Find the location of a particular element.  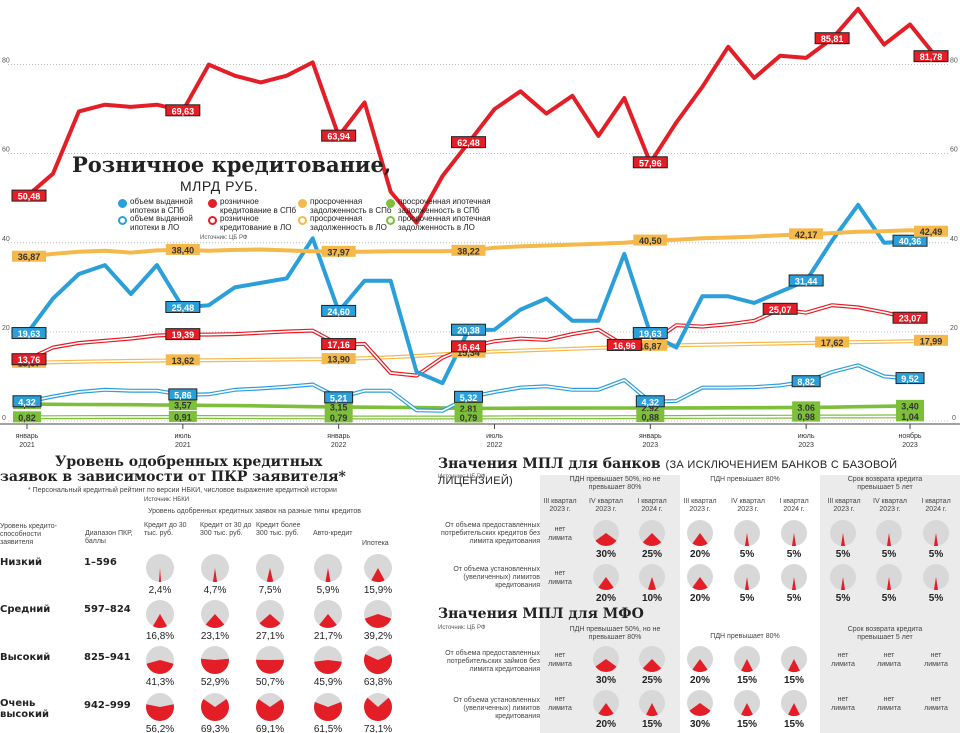

approval-pie-label: 16,8% is located at coordinates (160, 636).